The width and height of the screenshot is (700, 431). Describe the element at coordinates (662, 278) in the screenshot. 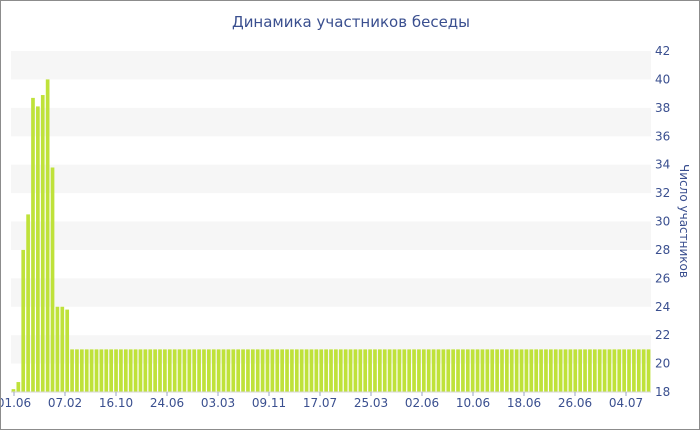

I see `y-tick-label: 26` at that location.